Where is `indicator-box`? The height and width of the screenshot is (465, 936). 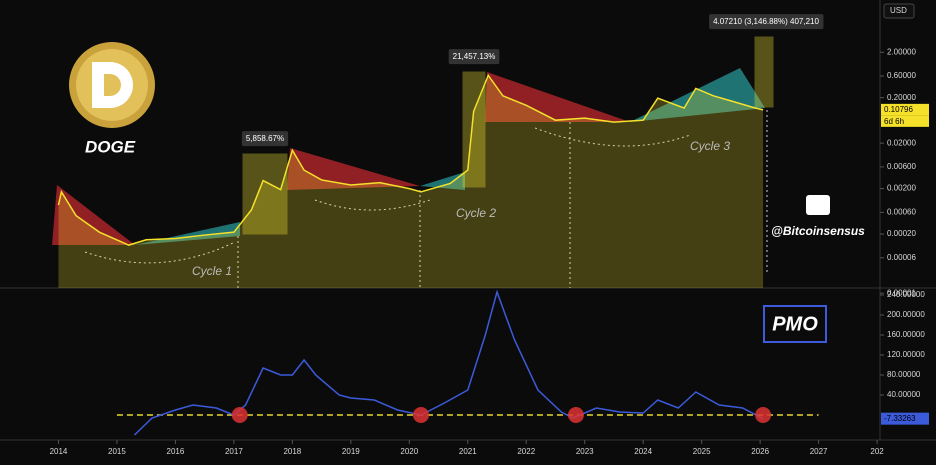
indicator-box is located at coordinates (795, 324).